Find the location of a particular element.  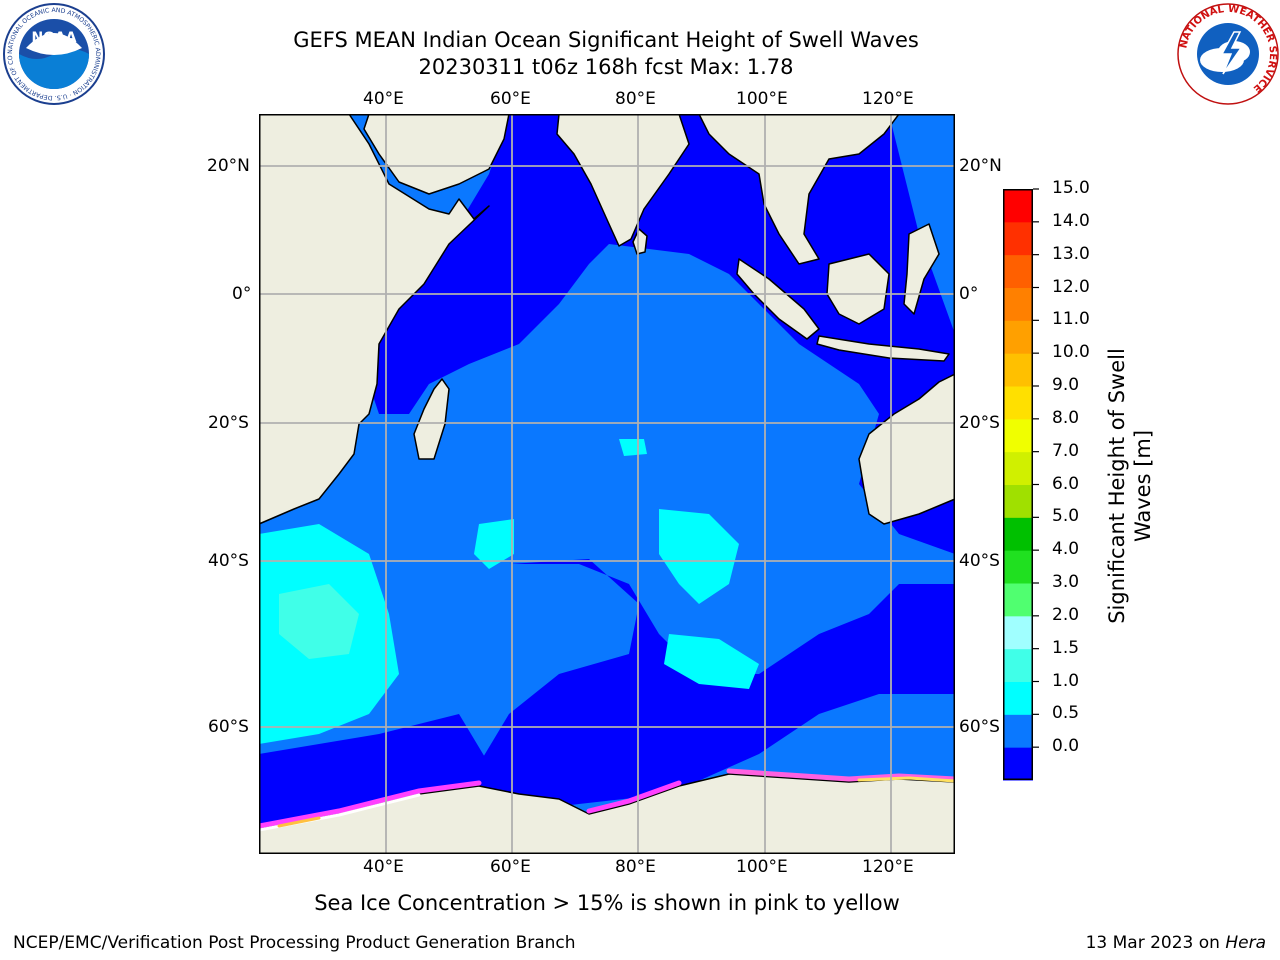

land-sumatra is located at coordinates (778, 299).